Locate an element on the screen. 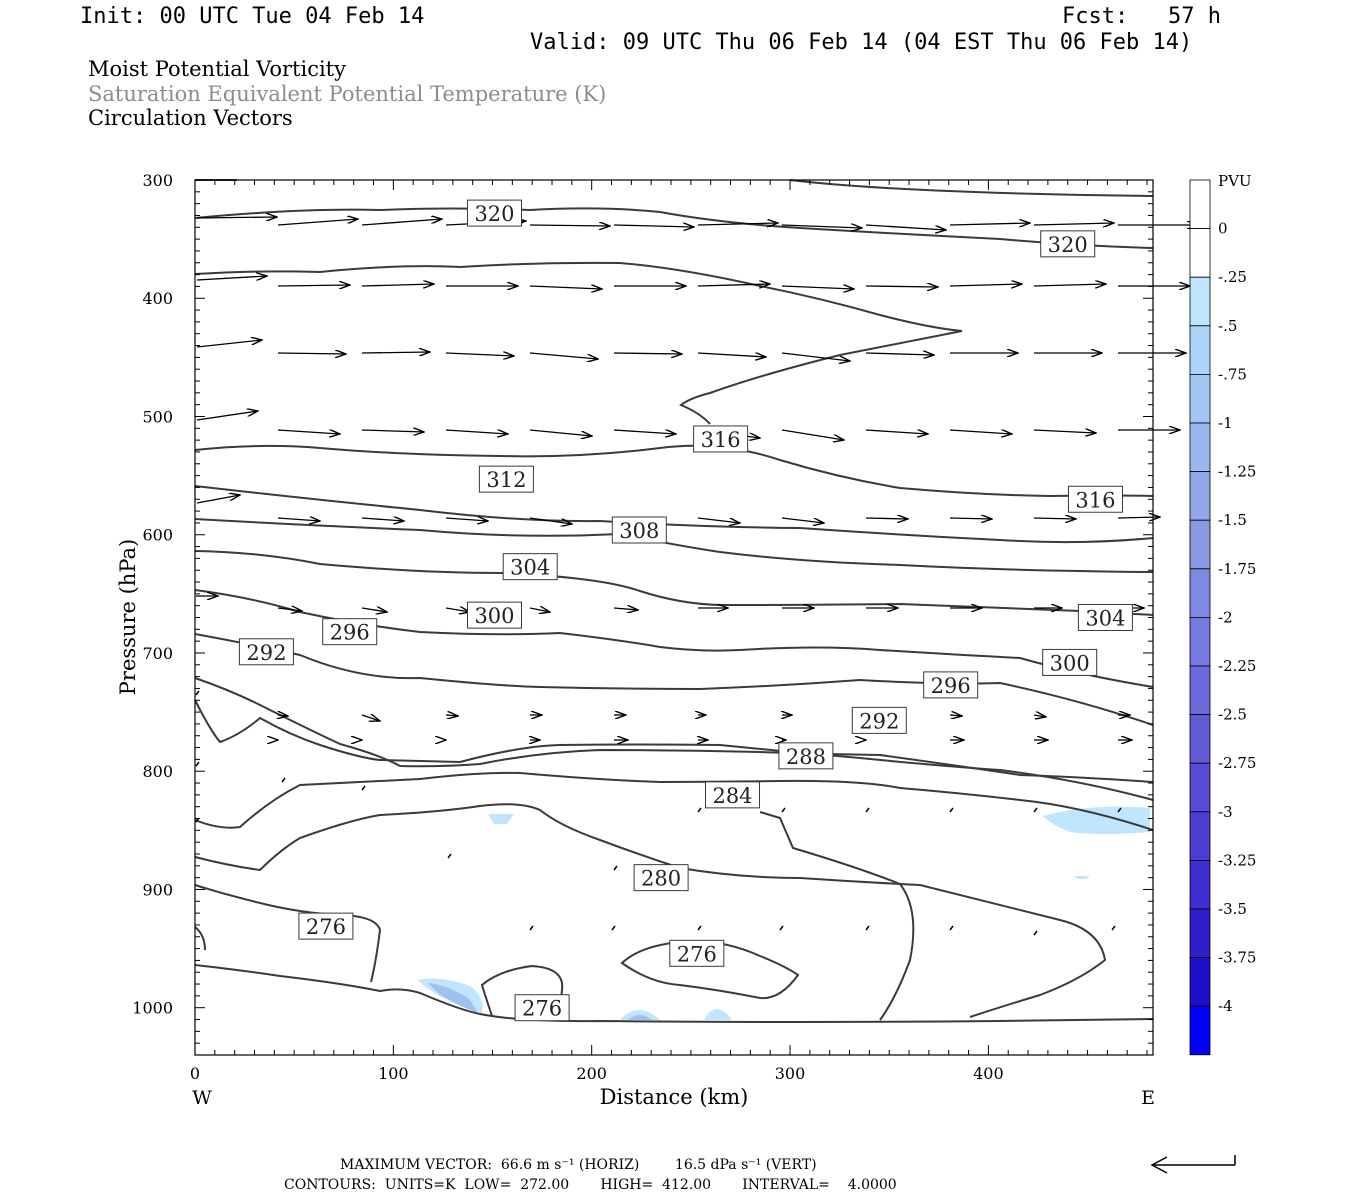 The width and height of the screenshot is (1350, 1200). y-tick-label: 500 is located at coordinates (157, 416).